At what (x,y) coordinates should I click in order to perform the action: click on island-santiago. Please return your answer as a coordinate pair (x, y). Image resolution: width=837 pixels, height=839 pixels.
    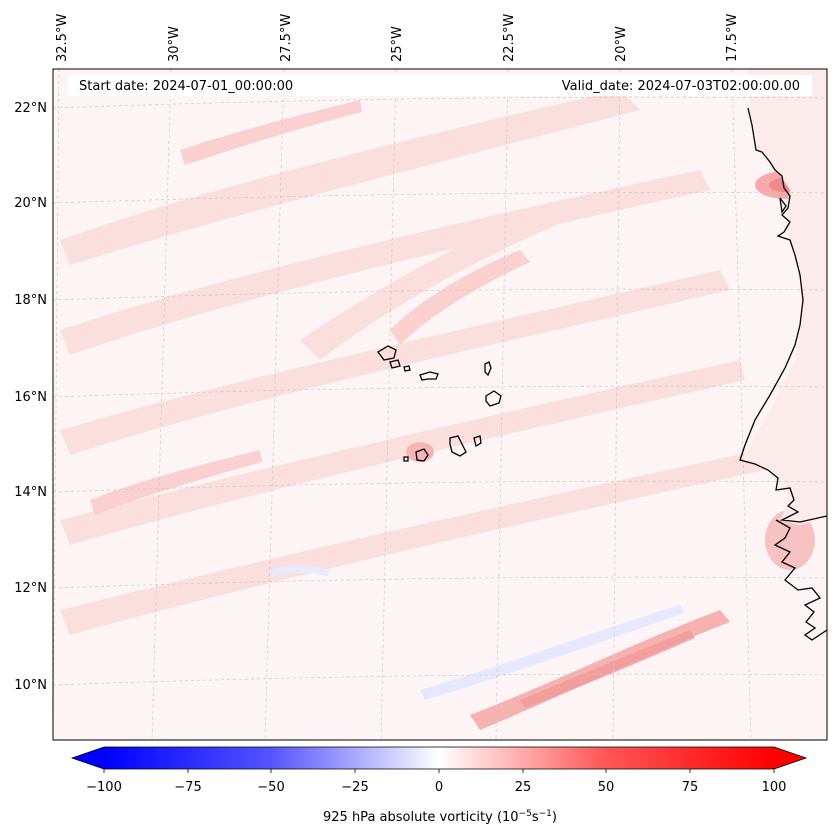
    Looking at the image, I should click on (458, 446).